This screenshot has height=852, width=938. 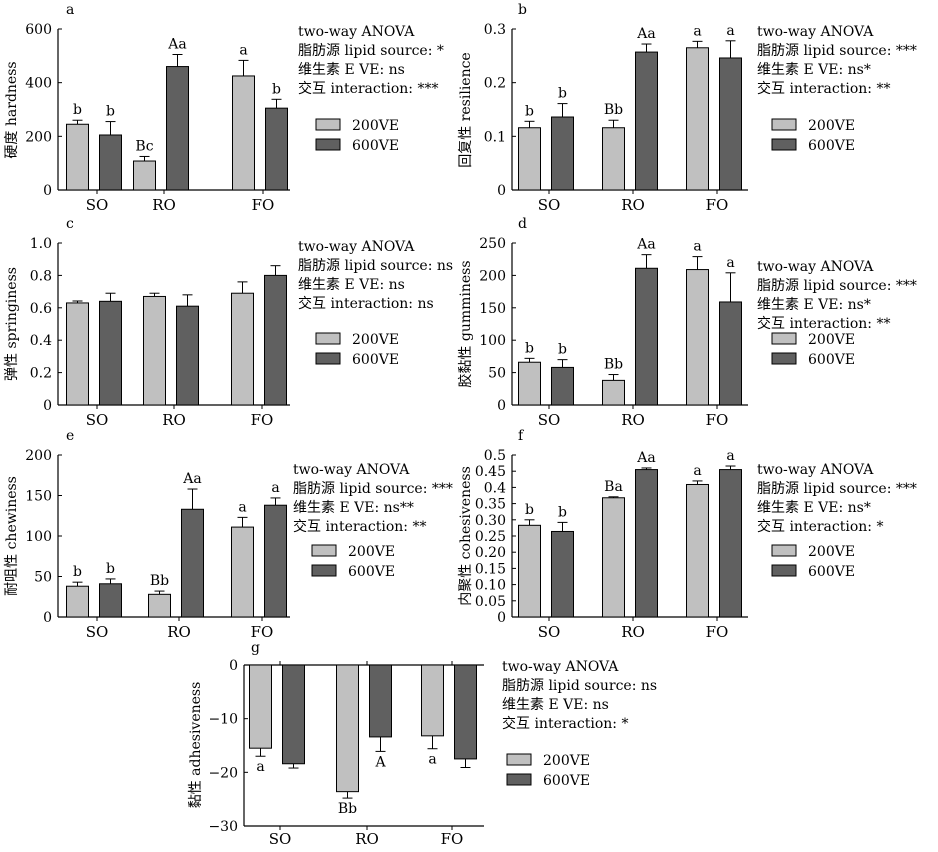 What do you see at coordinates (41, 341) in the screenshot?
I see `y-tick-label: 0.4` at bounding box center [41, 341].